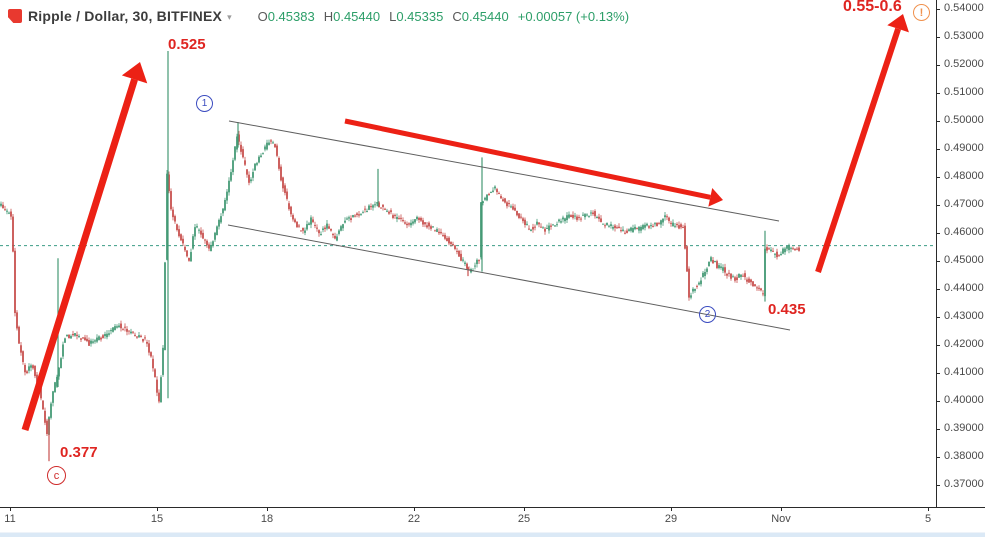 The width and height of the screenshot is (985, 537). I want to click on change-value: +0.00057 (+0.13%), so click(573, 16).